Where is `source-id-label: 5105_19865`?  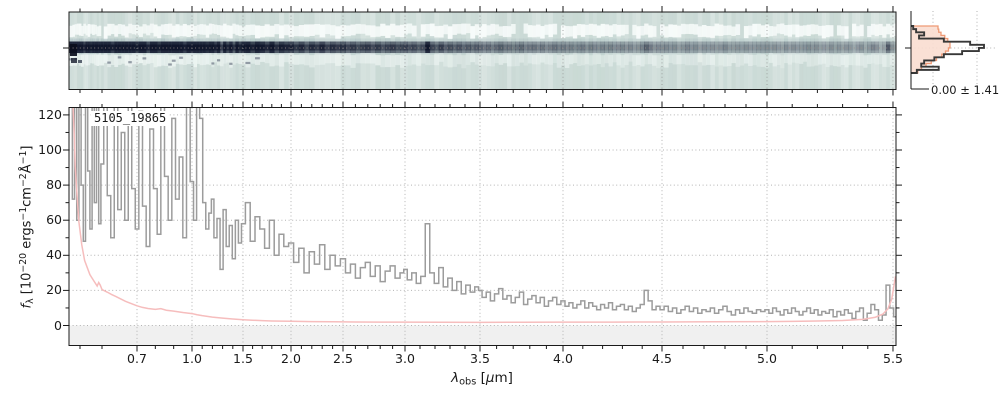 source-id-label: 5105_19865 is located at coordinates (130, 118).